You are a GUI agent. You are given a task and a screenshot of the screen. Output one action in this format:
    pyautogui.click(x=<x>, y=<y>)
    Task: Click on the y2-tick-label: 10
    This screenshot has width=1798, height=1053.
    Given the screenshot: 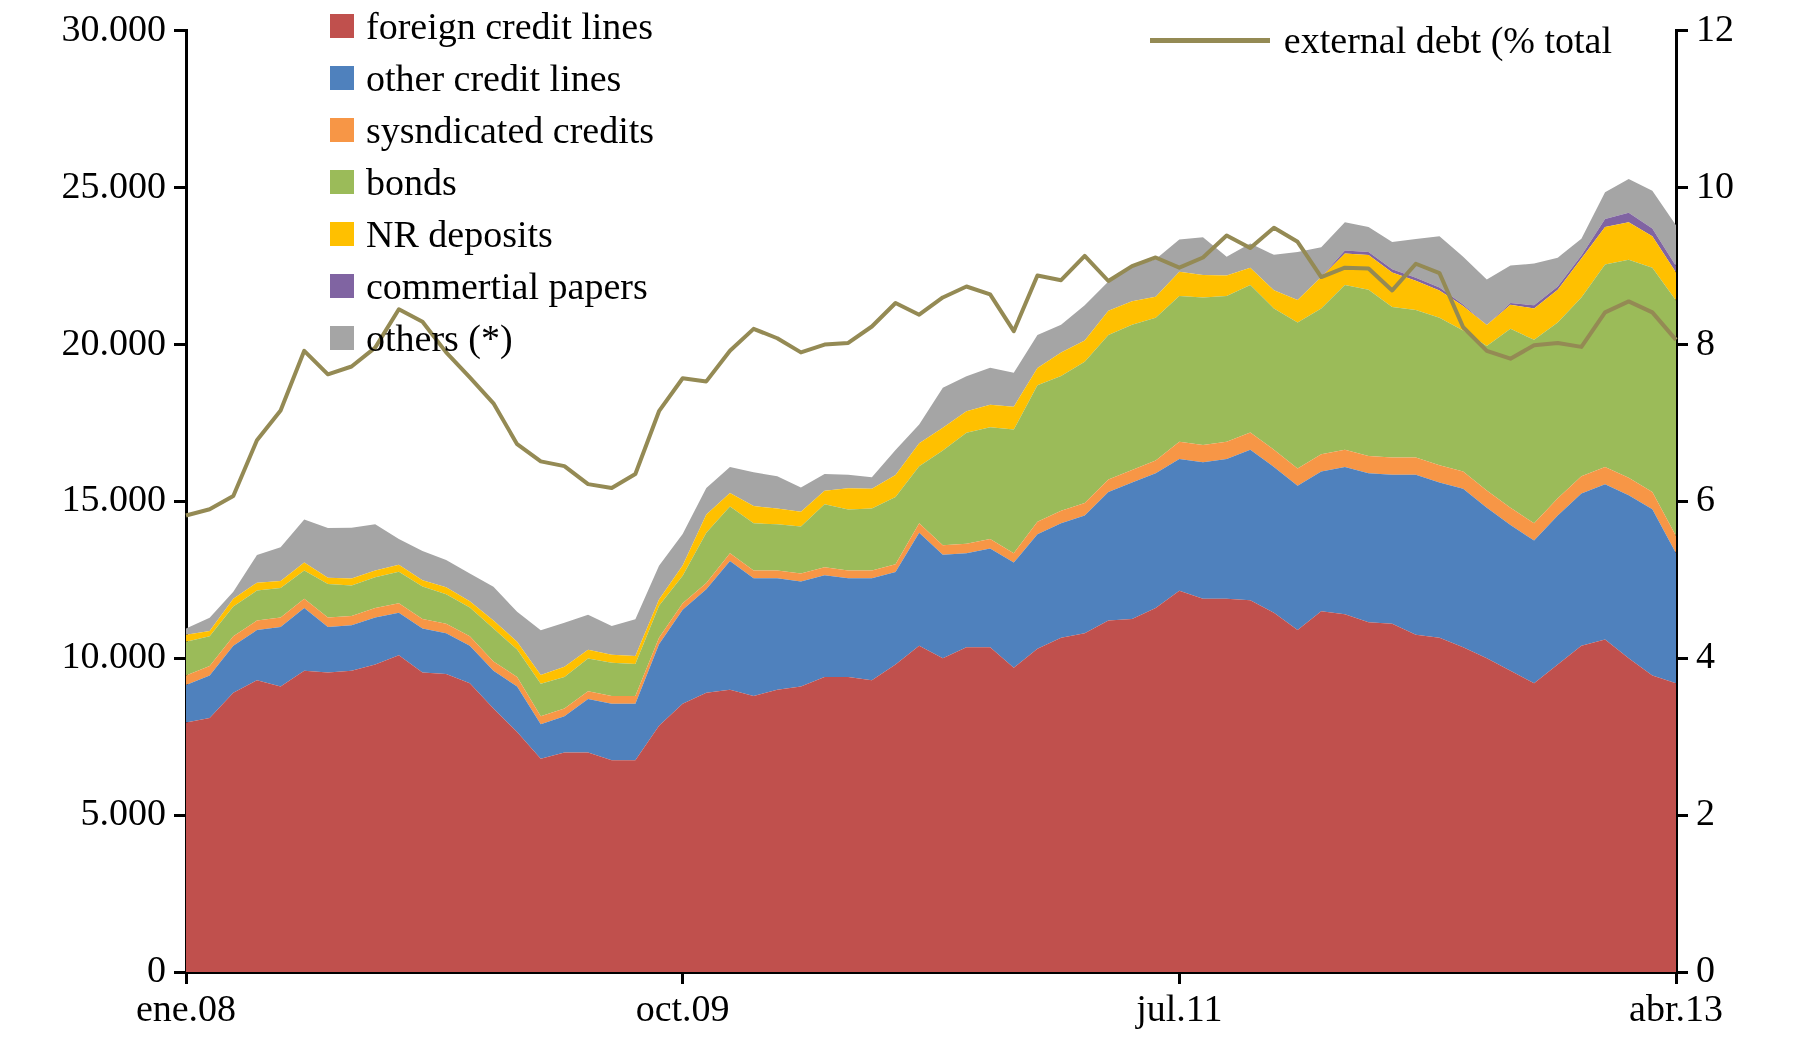 What is the action you would take?
    pyautogui.click(x=1715, y=184)
    